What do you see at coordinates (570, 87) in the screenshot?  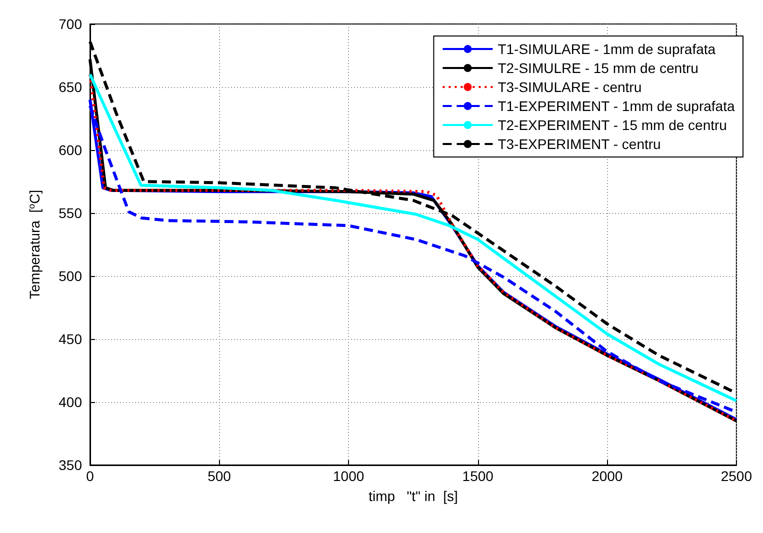 I see `legend-label: T3-SIMULARE - centru` at bounding box center [570, 87].